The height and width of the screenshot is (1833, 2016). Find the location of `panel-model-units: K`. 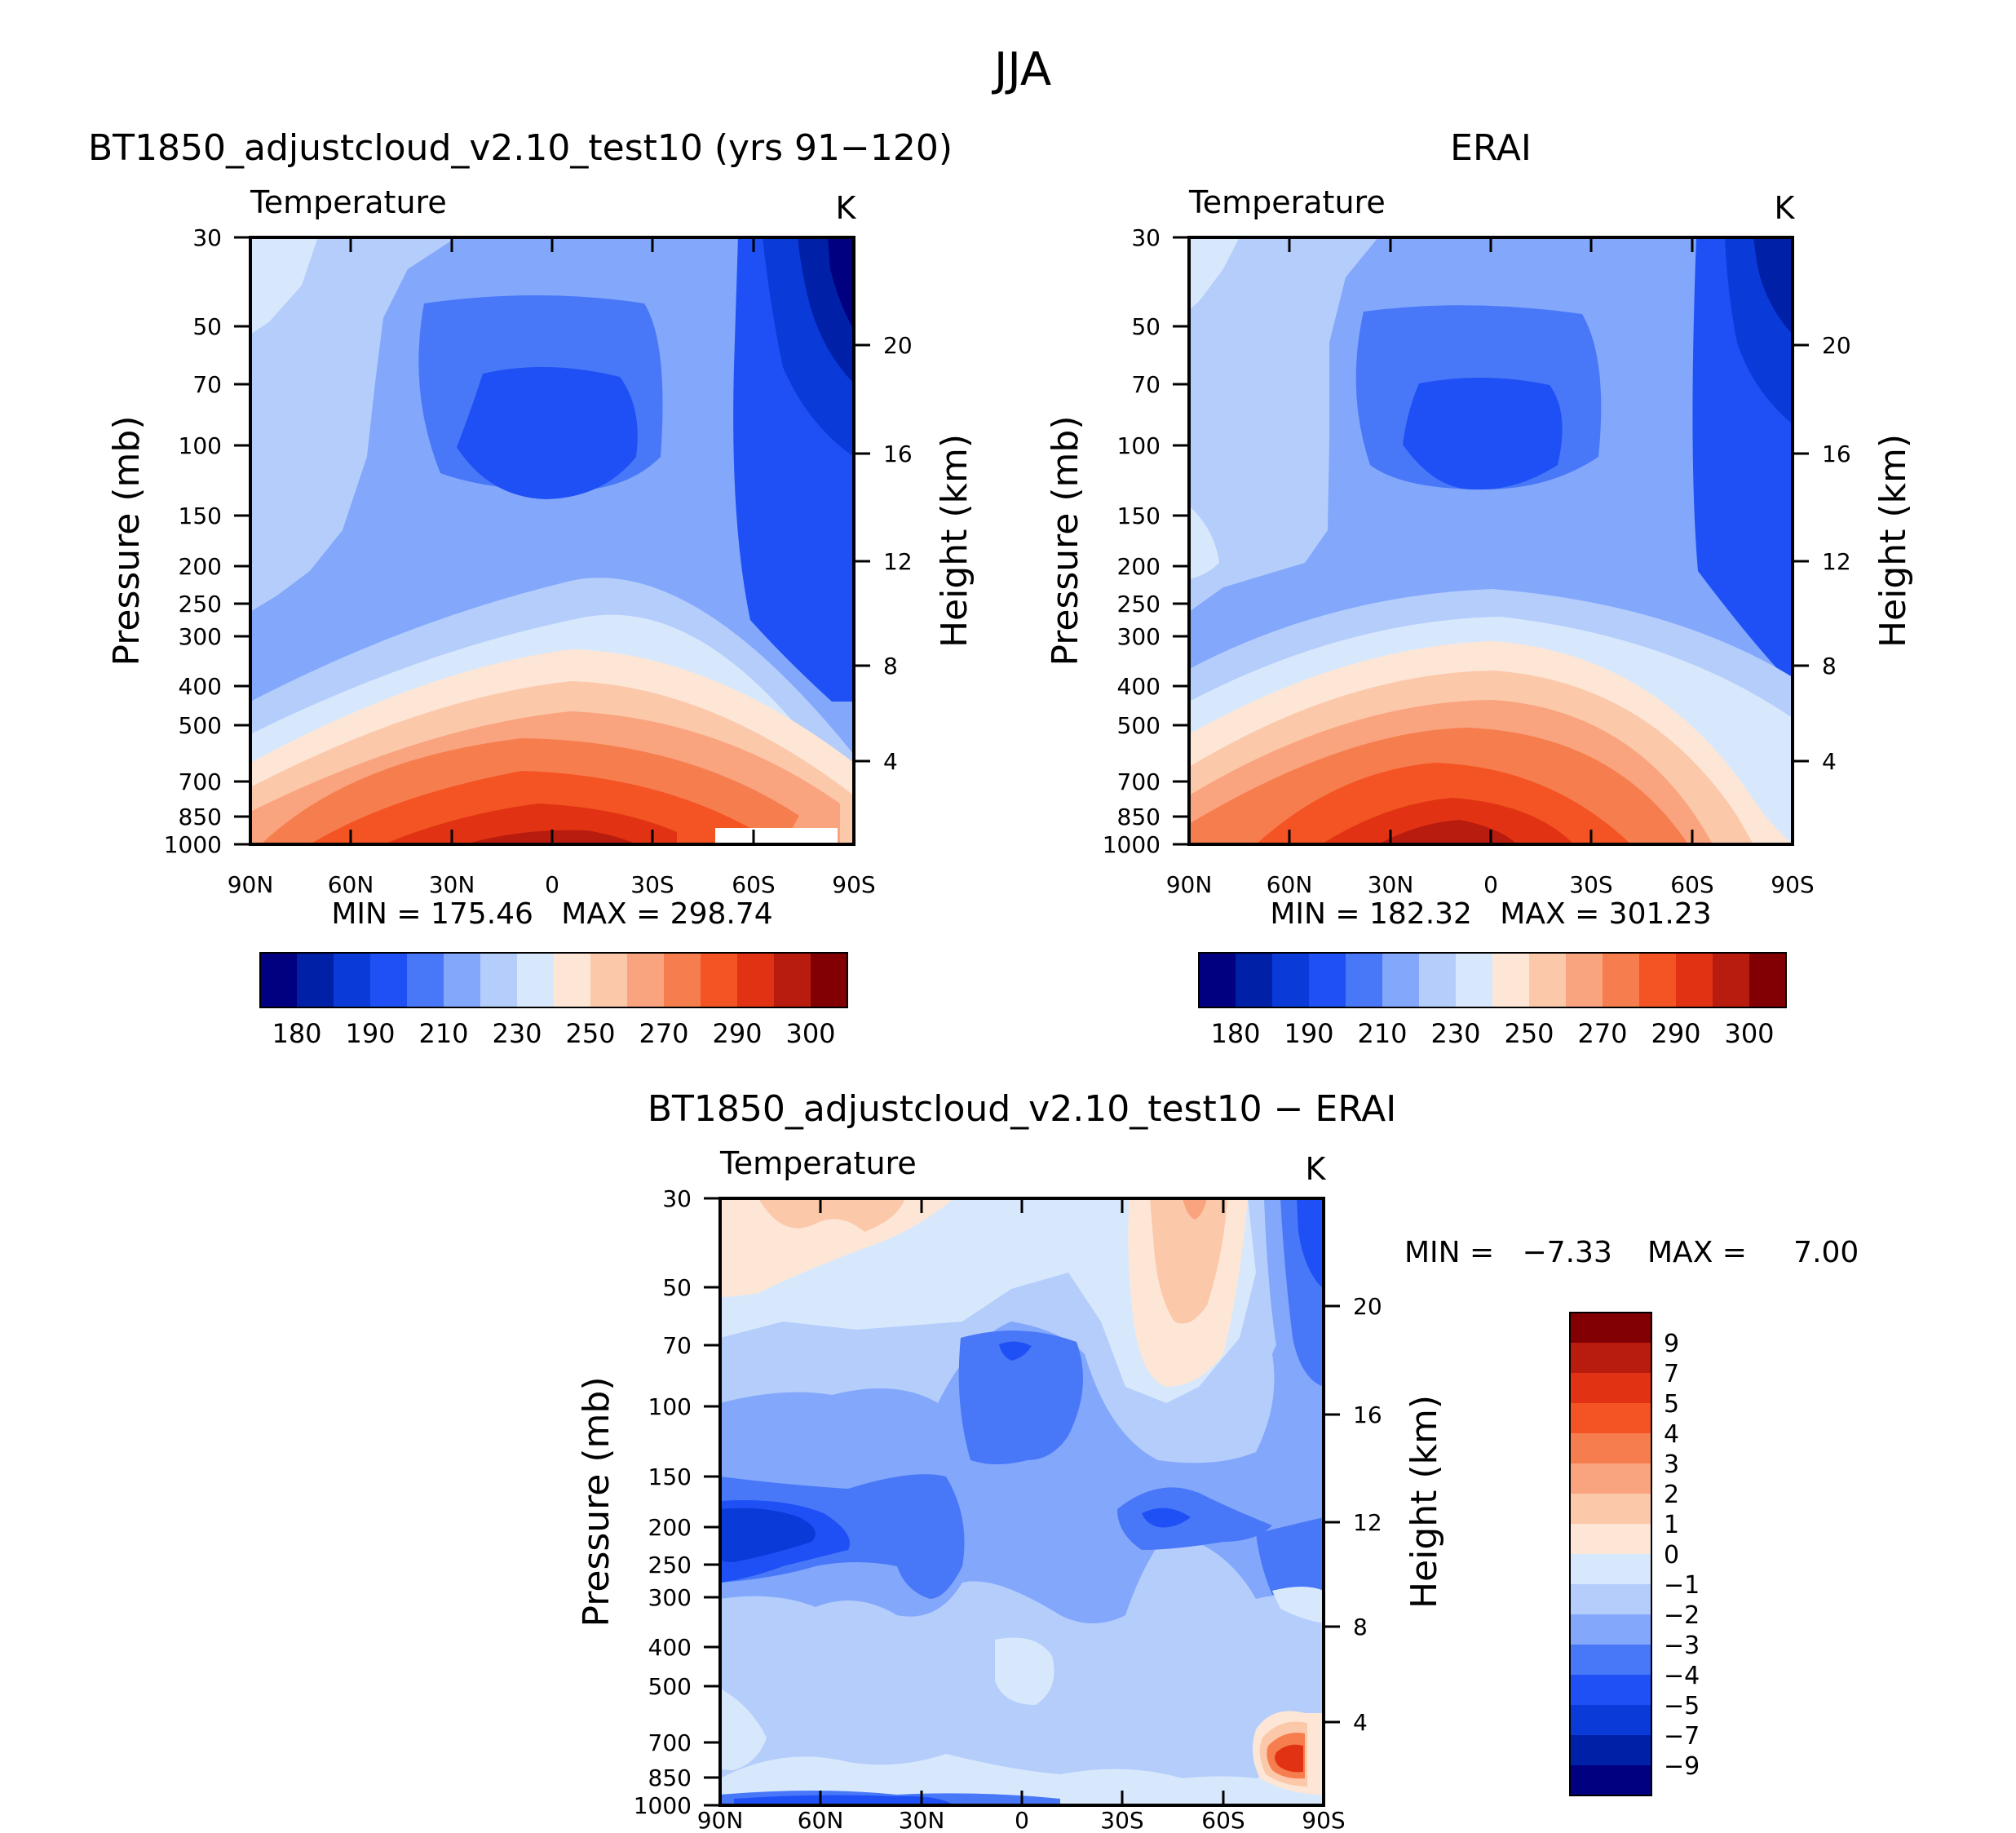

panel-model-units: K is located at coordinates (846, 208).